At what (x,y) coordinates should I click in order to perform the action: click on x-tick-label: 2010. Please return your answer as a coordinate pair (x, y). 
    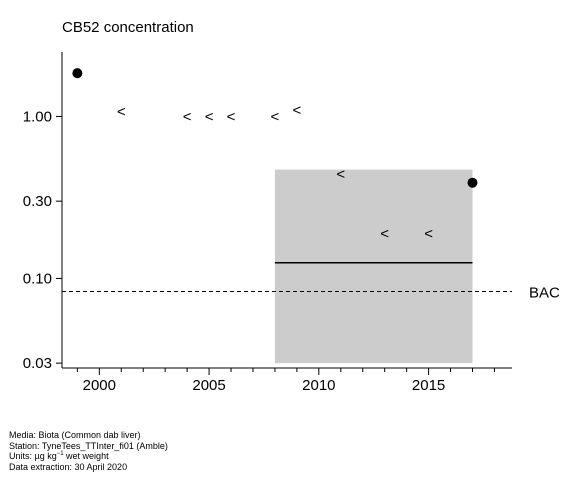
    Looking at the image, I should click on (318, 385).